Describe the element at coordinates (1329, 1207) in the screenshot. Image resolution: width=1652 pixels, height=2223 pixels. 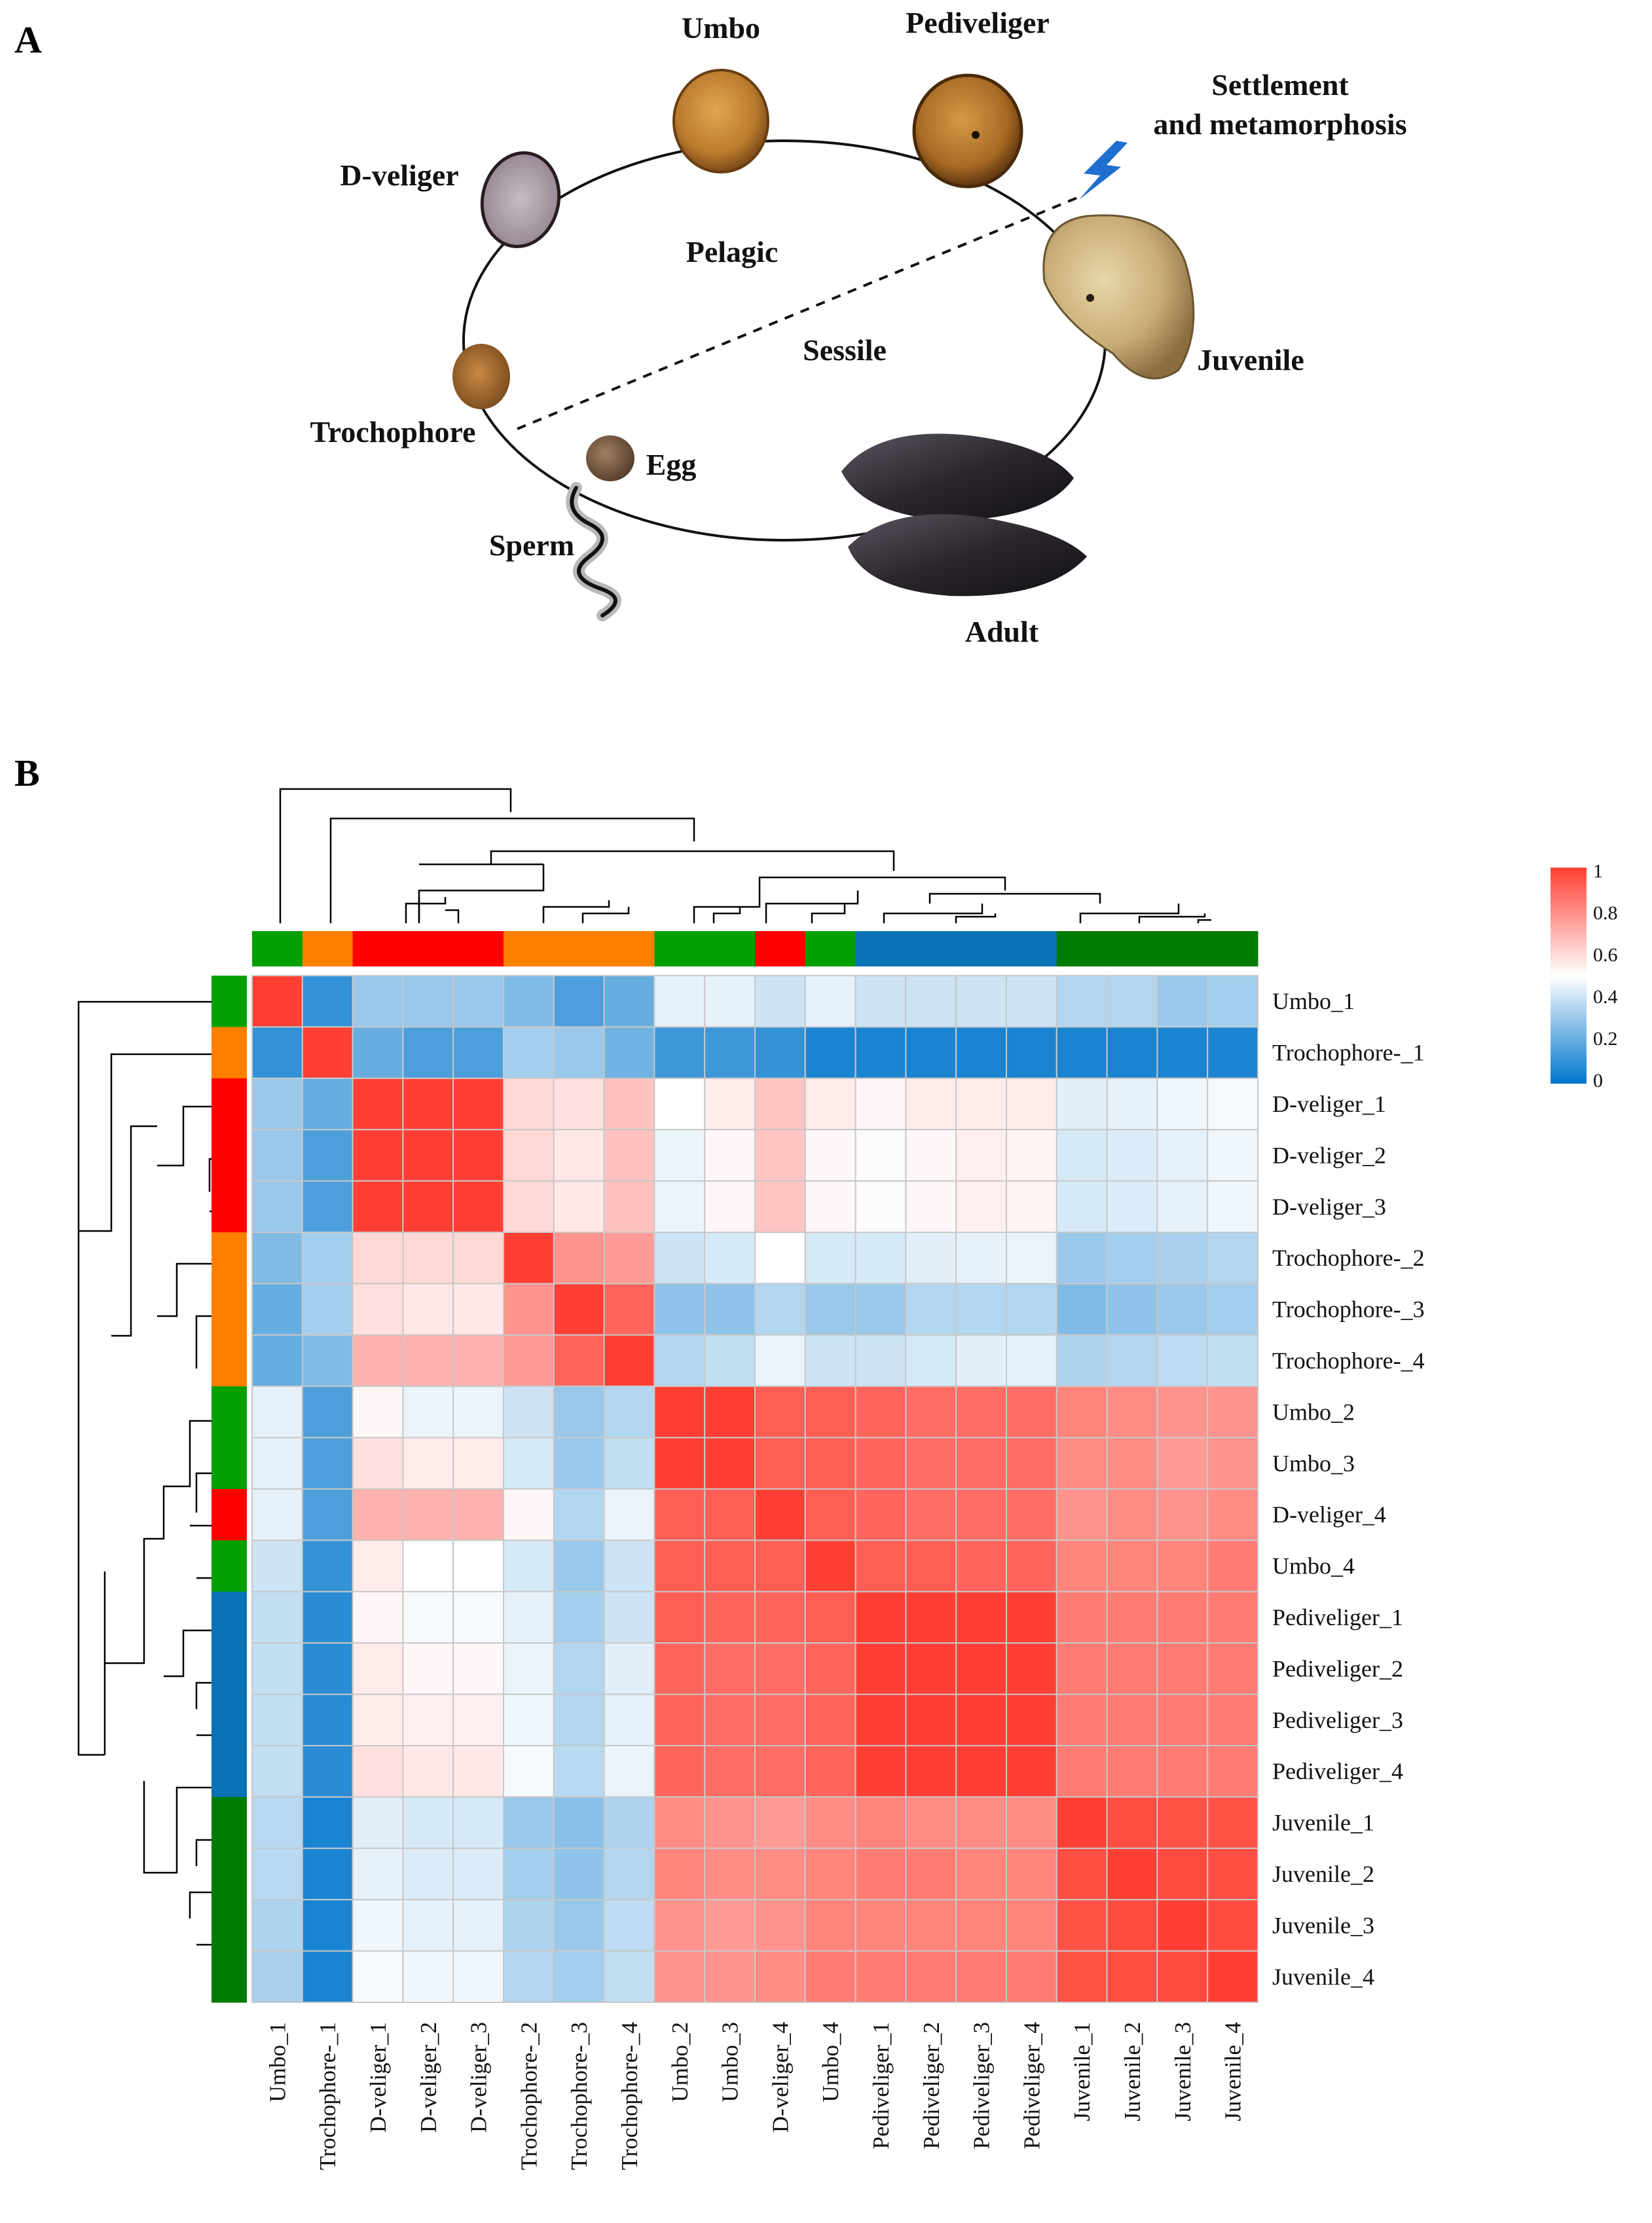
I see `row-label: D-veliger_3` at that location.